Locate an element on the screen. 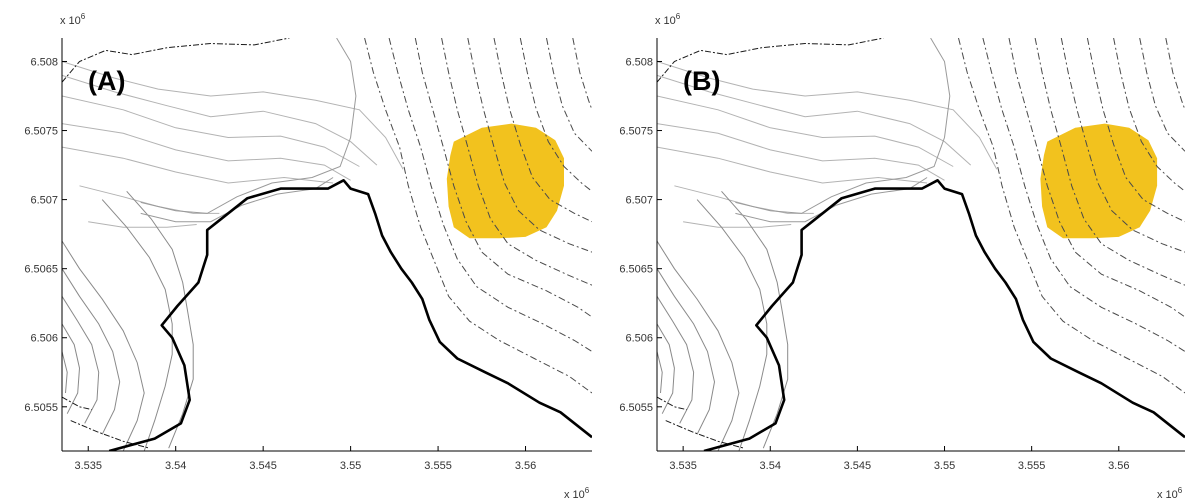 This screenshot has width=1185, height=502. panel-label: (B) is located at coordinates (701, 81).